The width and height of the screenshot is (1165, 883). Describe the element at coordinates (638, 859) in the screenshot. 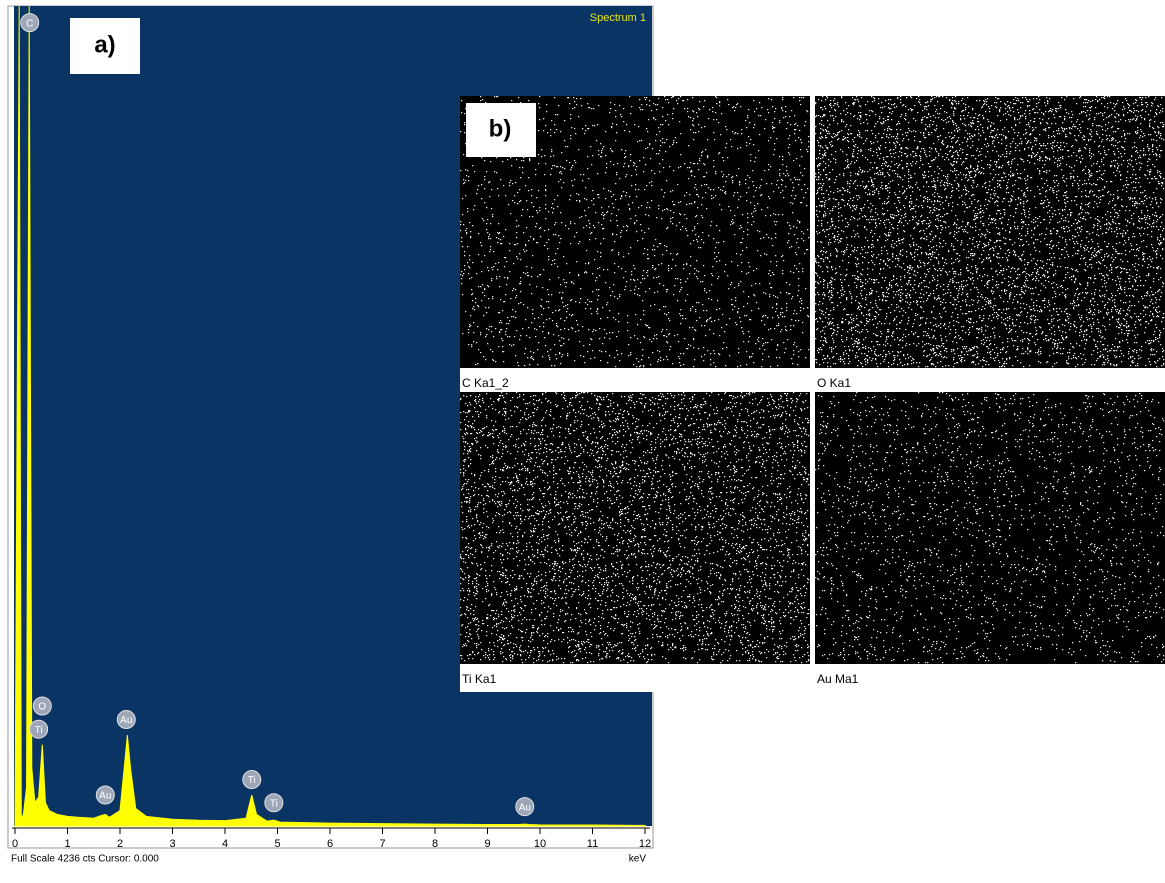

I see `x-axis-label: keV` at that location.